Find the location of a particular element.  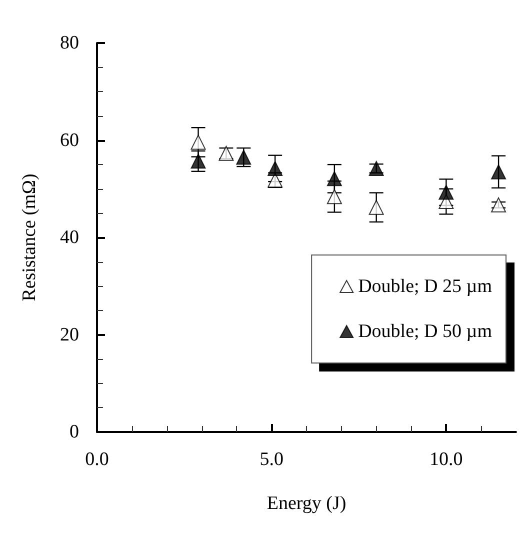

legend-label: Double; D 25 µm is located at coordinates (425, 286).